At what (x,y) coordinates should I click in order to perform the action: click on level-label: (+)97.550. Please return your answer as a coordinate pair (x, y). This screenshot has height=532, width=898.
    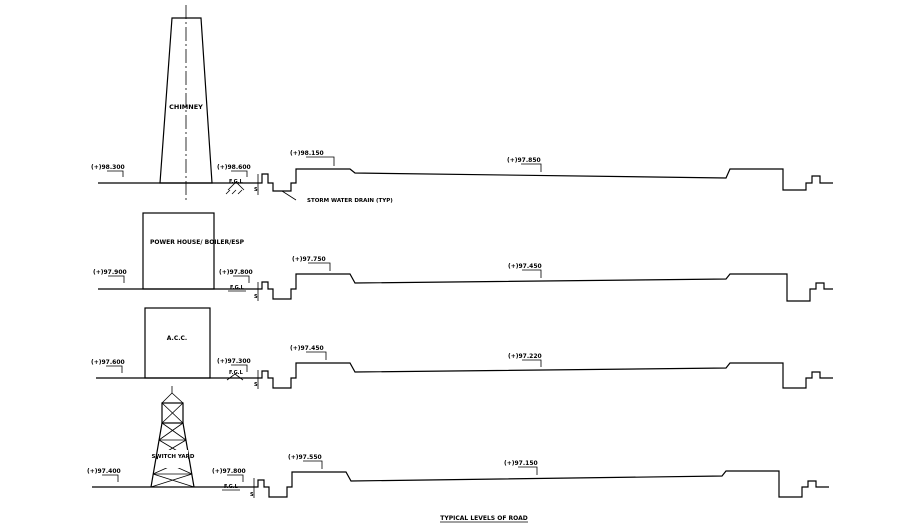
    Looking at the image, I should click on (305, 457).